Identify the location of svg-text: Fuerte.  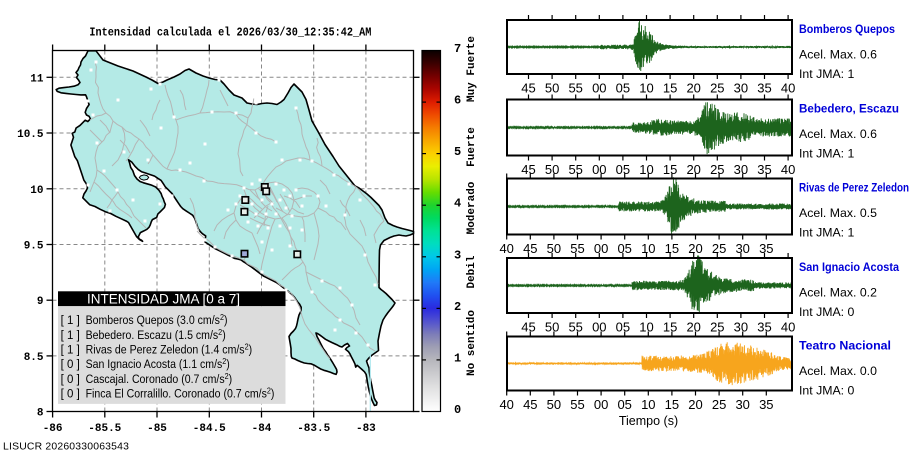
(472, 147).